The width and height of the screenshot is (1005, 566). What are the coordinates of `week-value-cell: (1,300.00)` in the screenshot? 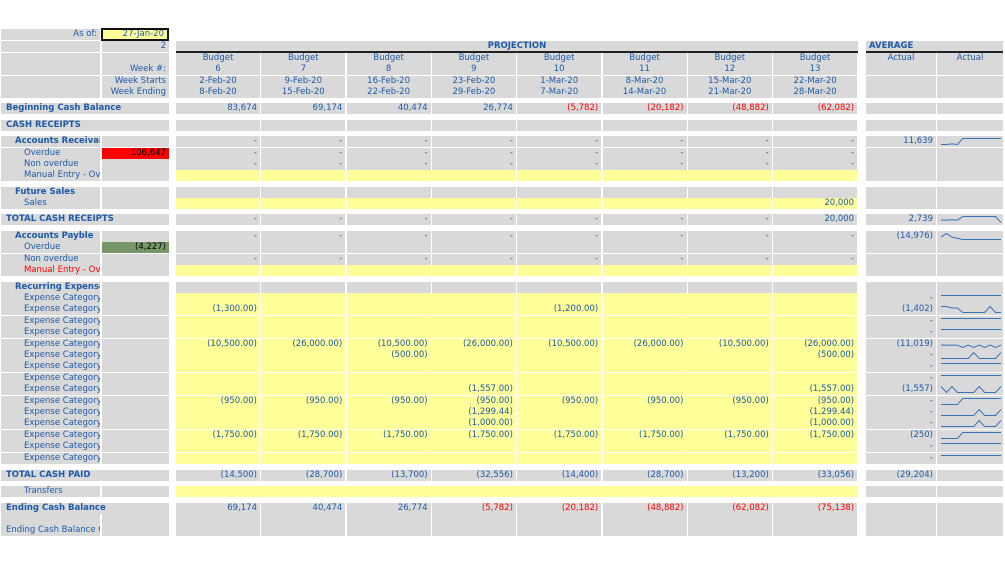 It's located at (218, 310).